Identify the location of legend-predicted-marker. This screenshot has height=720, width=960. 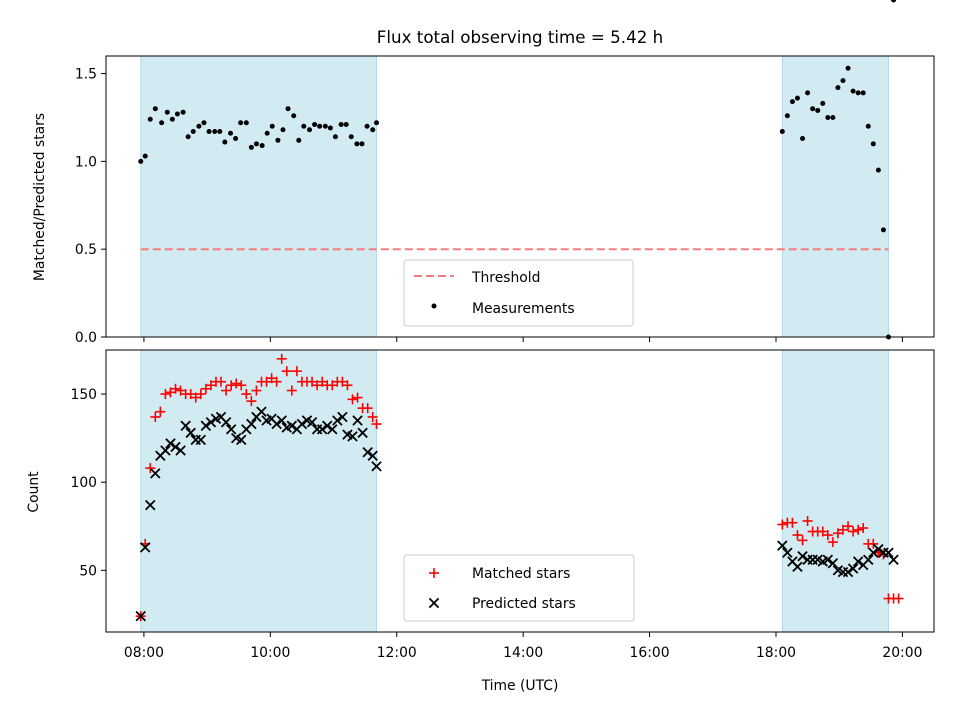
(434, 603).